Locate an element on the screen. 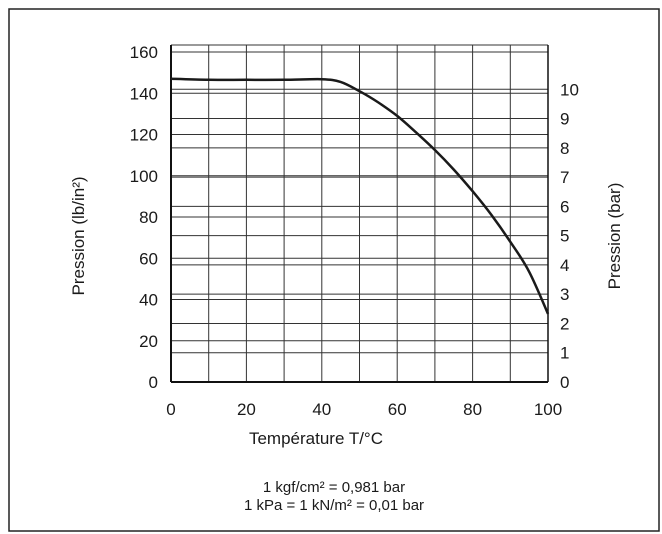 Image resolution: width=662 pixels, height=534 pixels. y-left-tick-label: 140 is located at coordinates (144, 93).